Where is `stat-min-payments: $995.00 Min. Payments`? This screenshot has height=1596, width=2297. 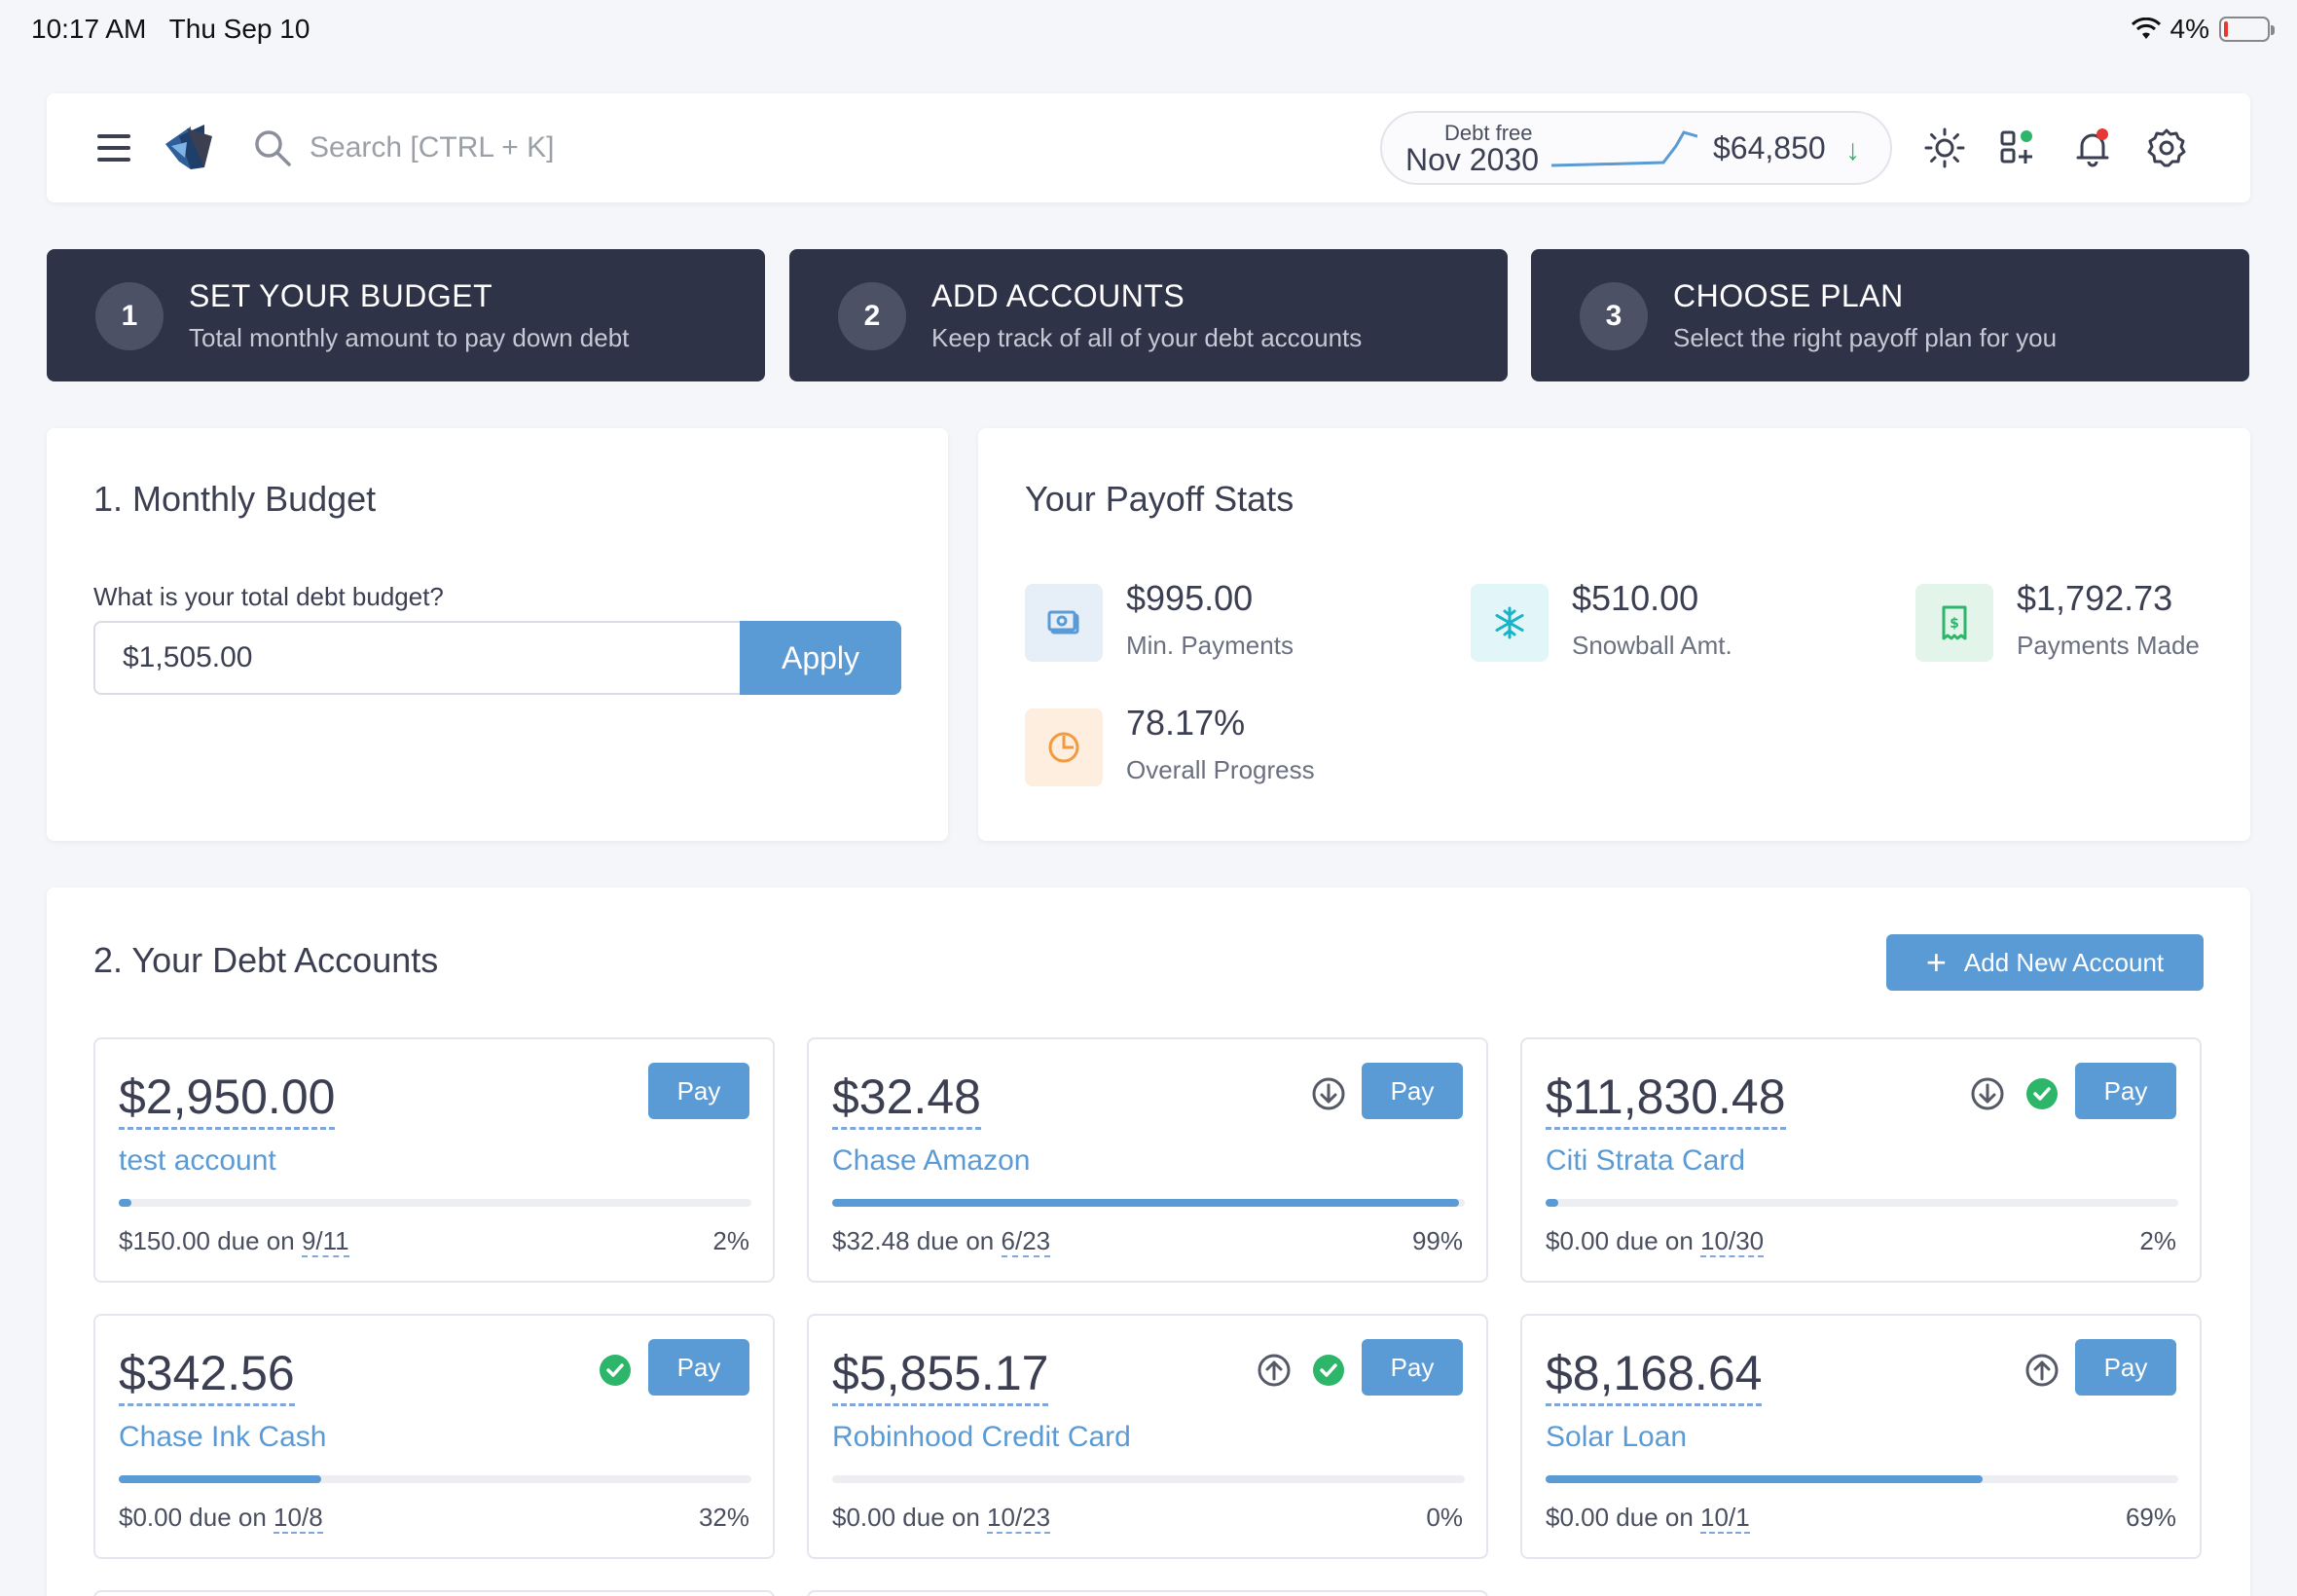
stat-min-payments: $995.00 Min. Payments is located at coordinates (1219, 624).